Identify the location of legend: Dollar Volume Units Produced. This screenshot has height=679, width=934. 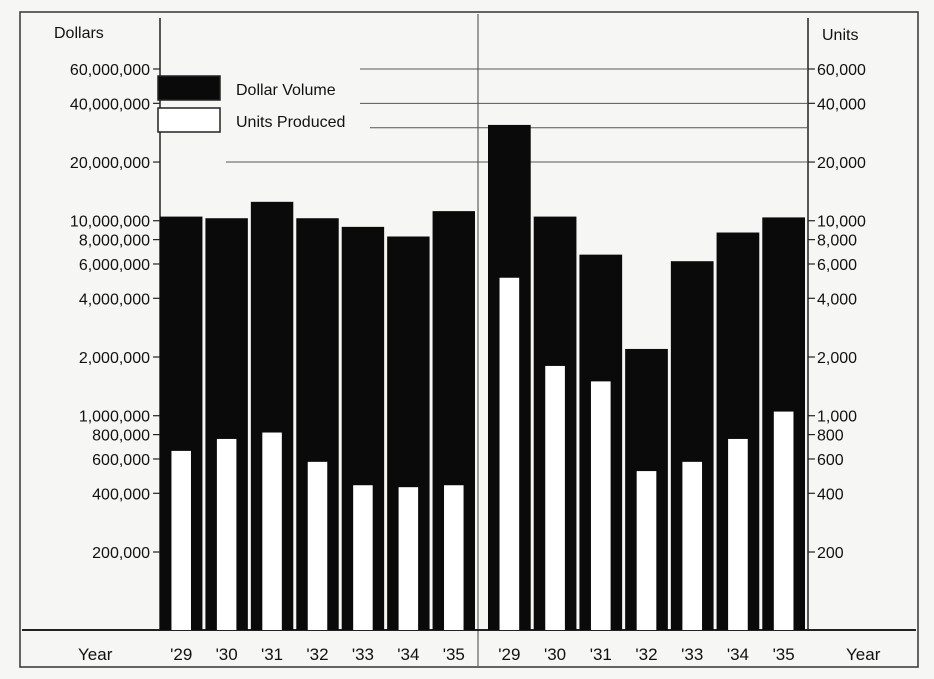
(251, 104).